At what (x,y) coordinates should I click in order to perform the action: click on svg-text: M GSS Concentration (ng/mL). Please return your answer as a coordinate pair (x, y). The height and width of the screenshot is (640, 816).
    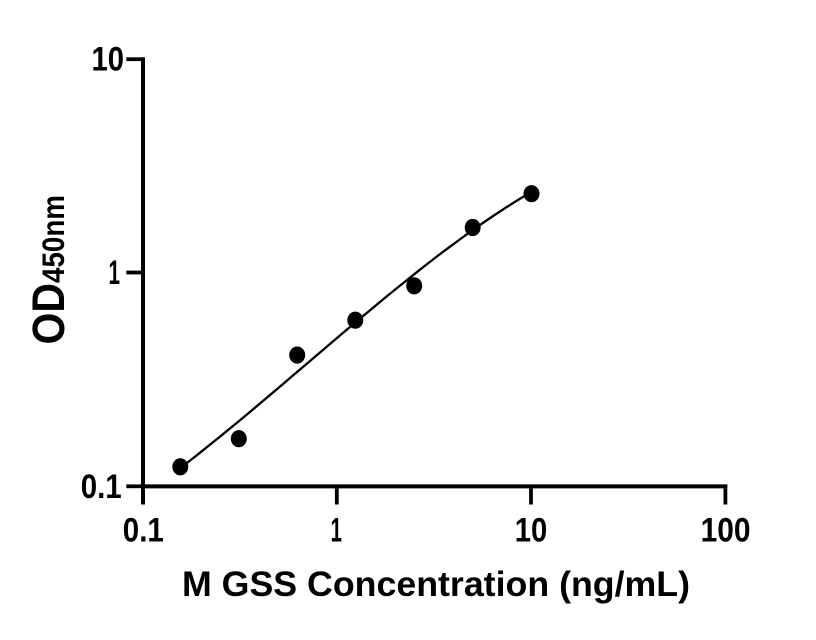
    Looking at the image, I should click on (436, 584).